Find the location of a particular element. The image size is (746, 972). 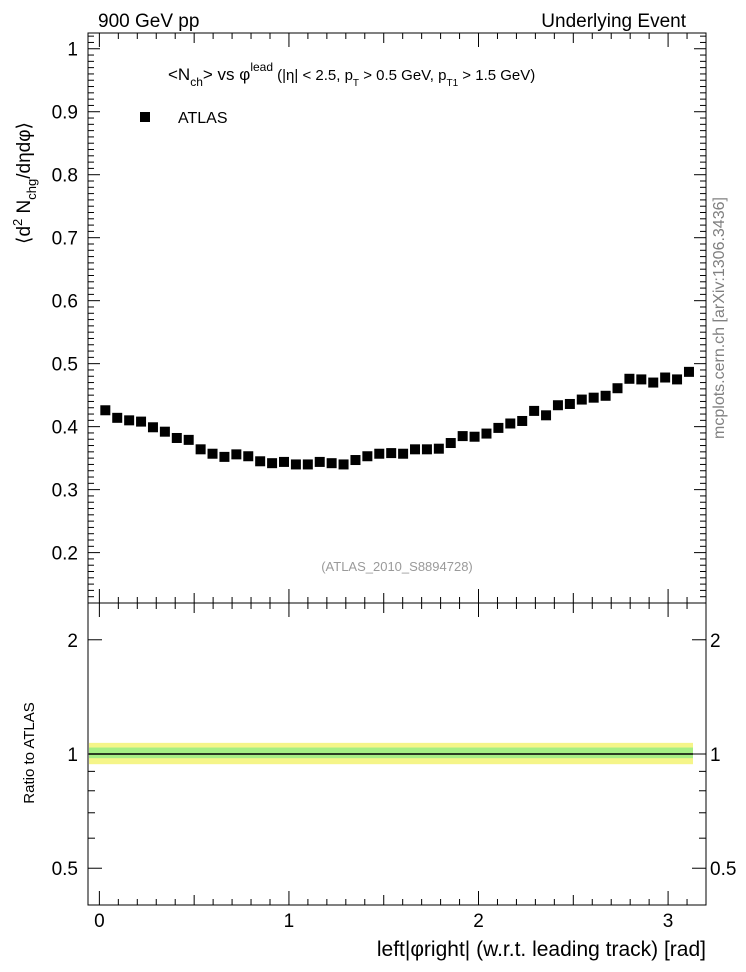

ratio-tick-label-left: 2 is located at coordinates (72, 641).